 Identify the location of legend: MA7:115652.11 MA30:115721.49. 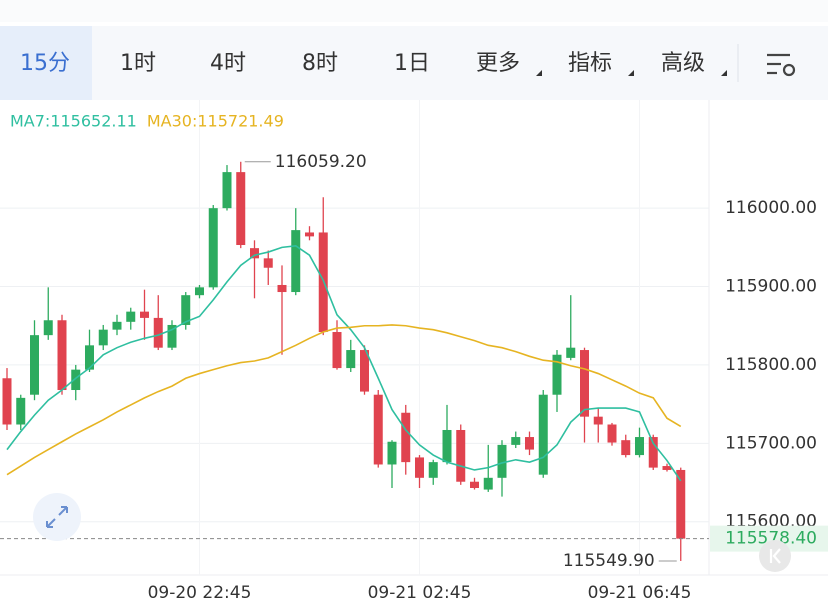
(147, 121).